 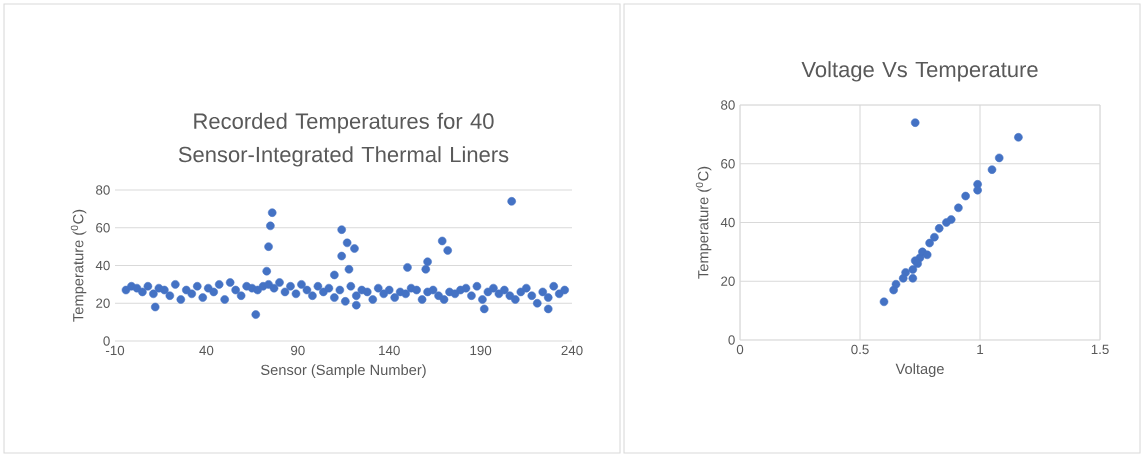 I want to click on x-tick-label: 190, so click(x=481, y=350).